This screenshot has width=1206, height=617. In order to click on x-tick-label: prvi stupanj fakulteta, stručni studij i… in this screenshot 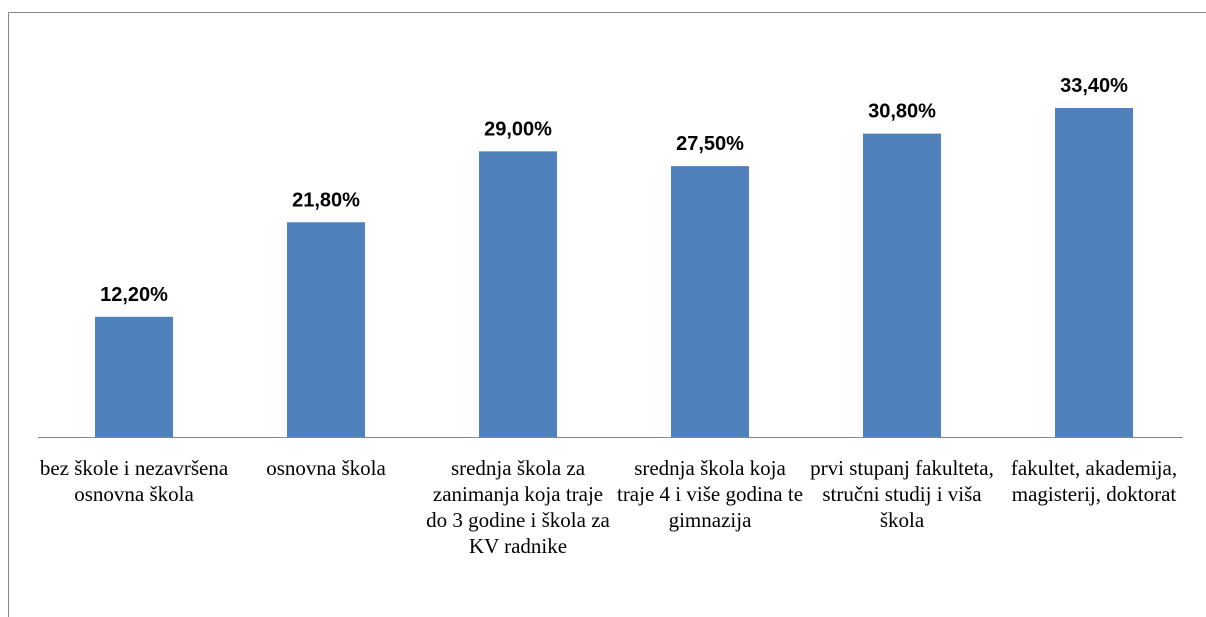, I will do `click(902, 494)`.